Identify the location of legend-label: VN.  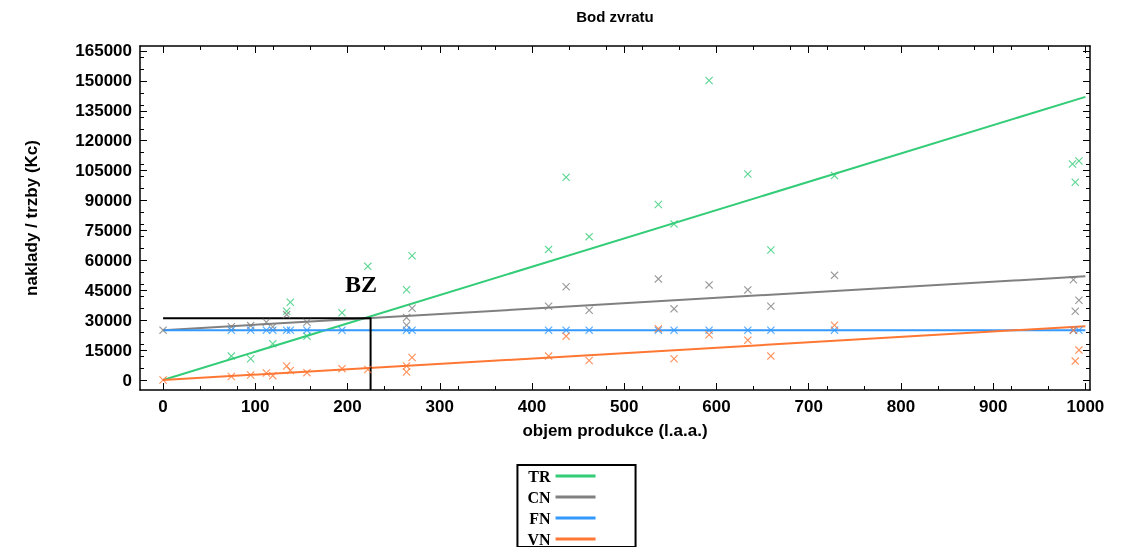
(539, 538).